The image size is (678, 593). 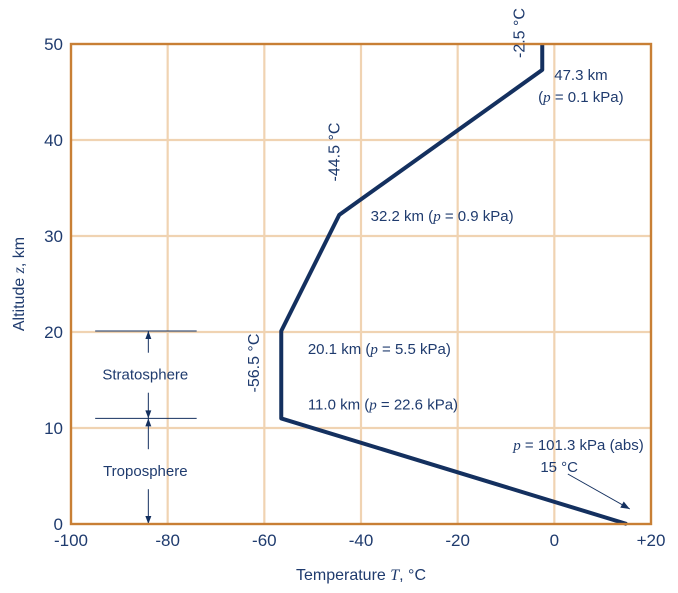 I want to click on x-tick-label: -100, so click(x=71, y=540).